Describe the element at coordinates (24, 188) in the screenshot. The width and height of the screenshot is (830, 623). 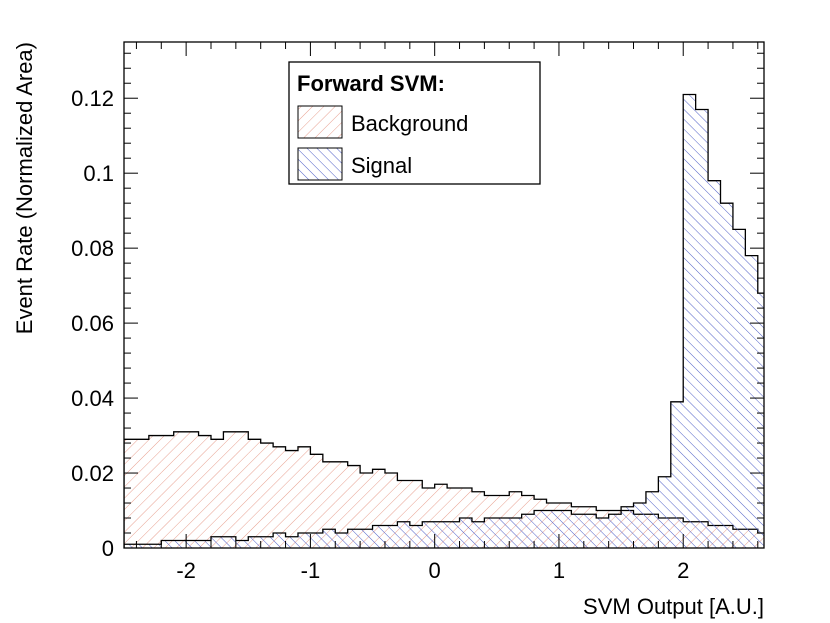
I see `y-axis-title: Event Rate (Normalized Area)` at that location.